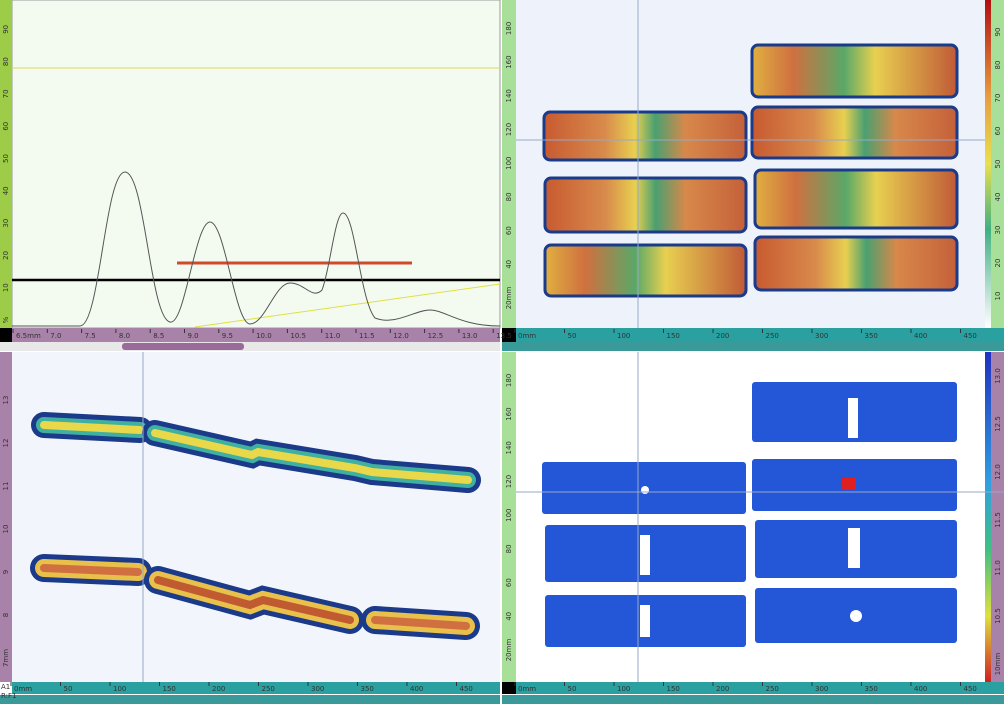 The image size is (1004, 704). I want to click on corner-label: A1, so click(5, 687).